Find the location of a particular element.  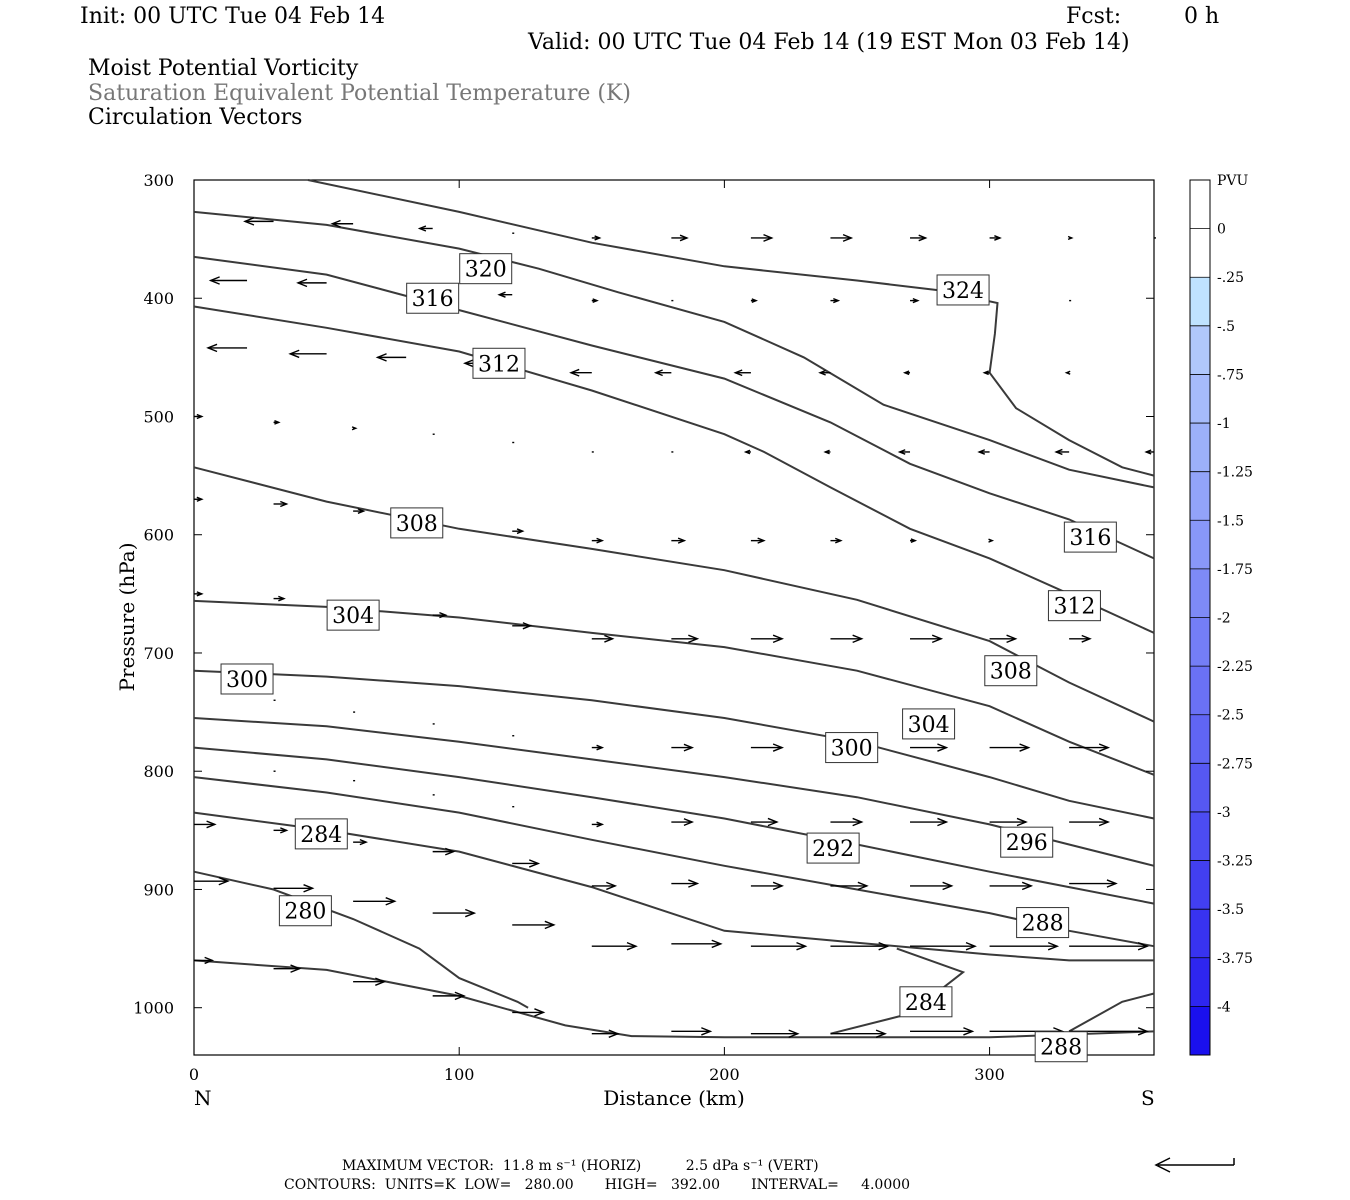

y-axis-label: Pressure (hPa) is located at coordinates (127, 617).